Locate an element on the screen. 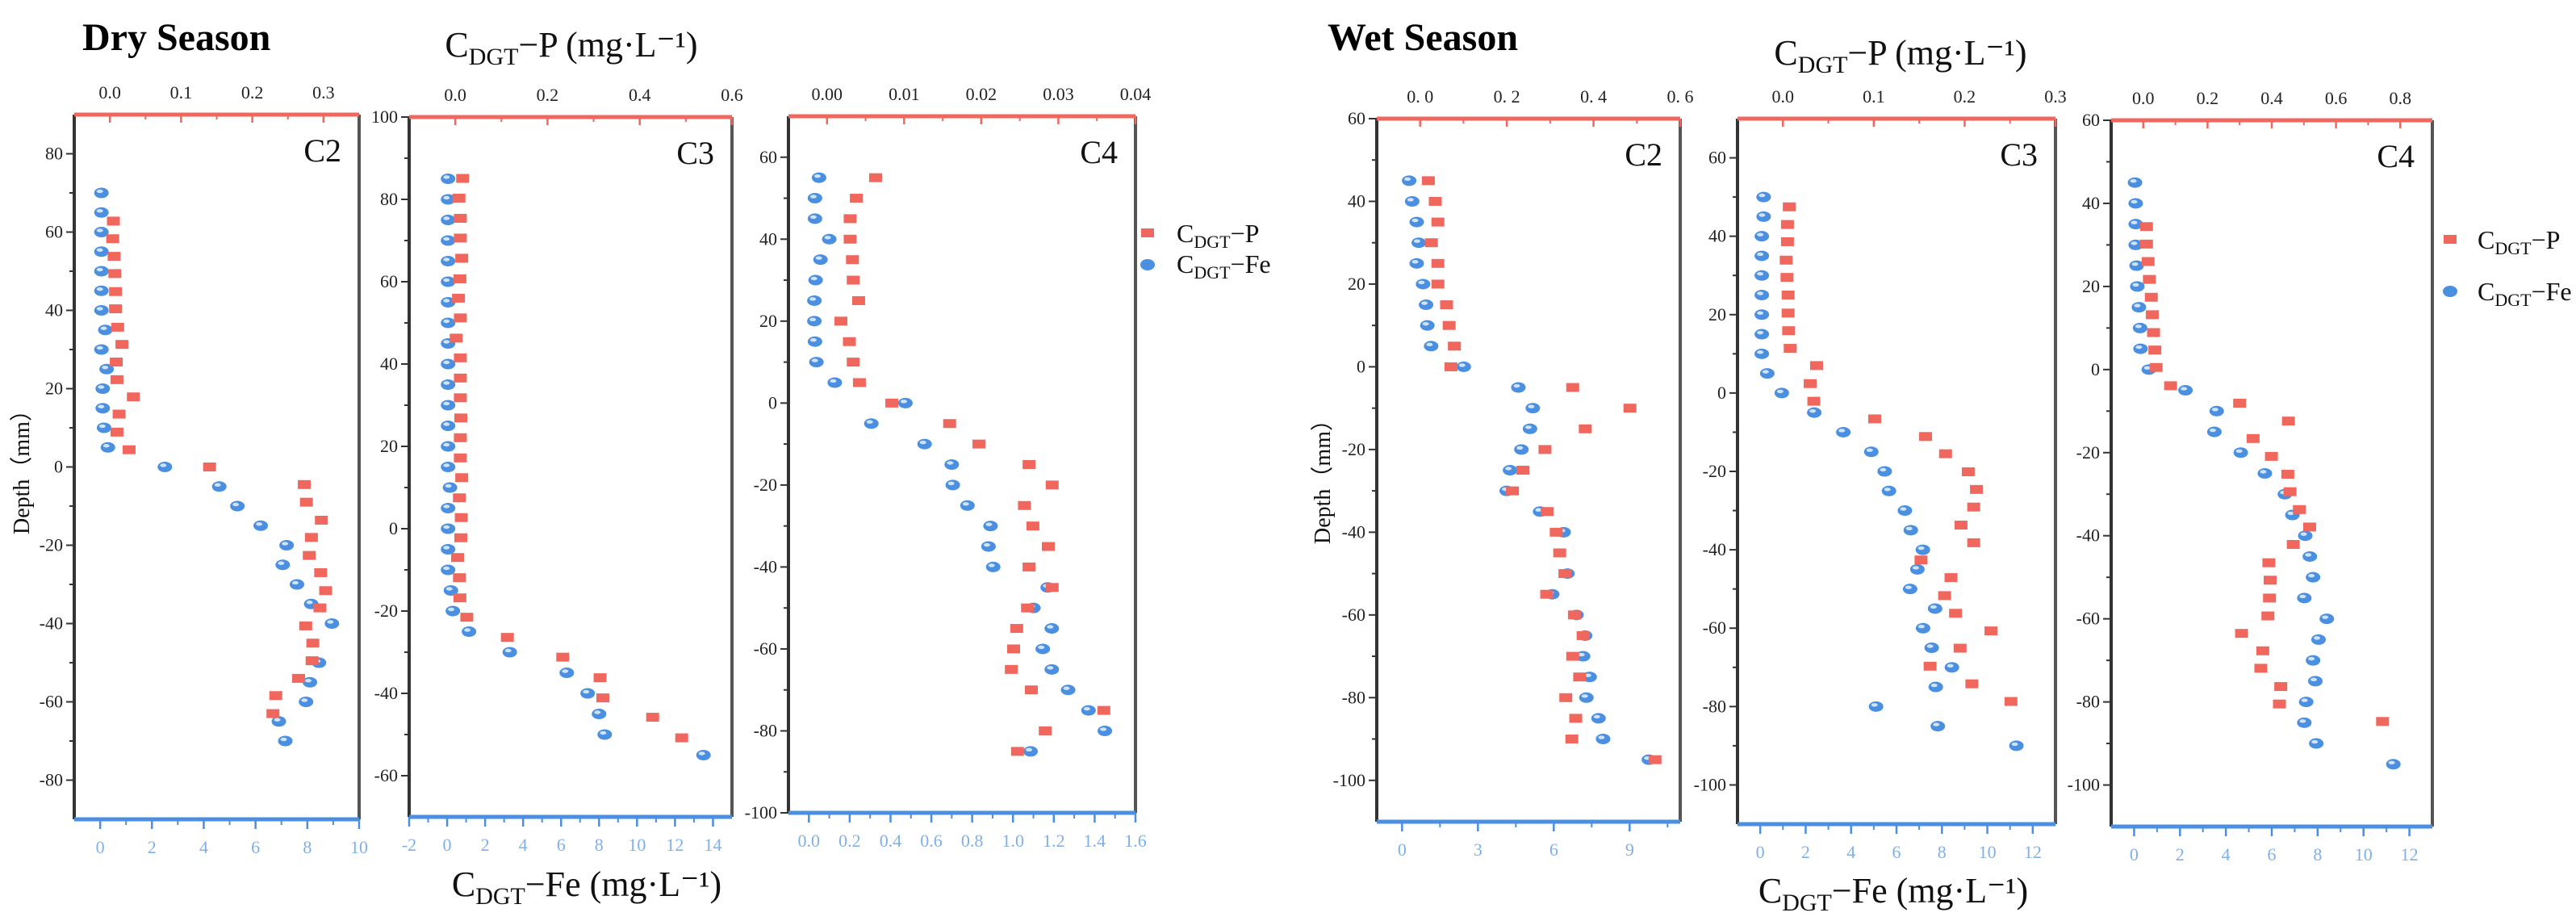 Image resolution: width=2576 pixels, height=921 pixels. y-tick-label: -60 is located at coordinates (2088, 619).